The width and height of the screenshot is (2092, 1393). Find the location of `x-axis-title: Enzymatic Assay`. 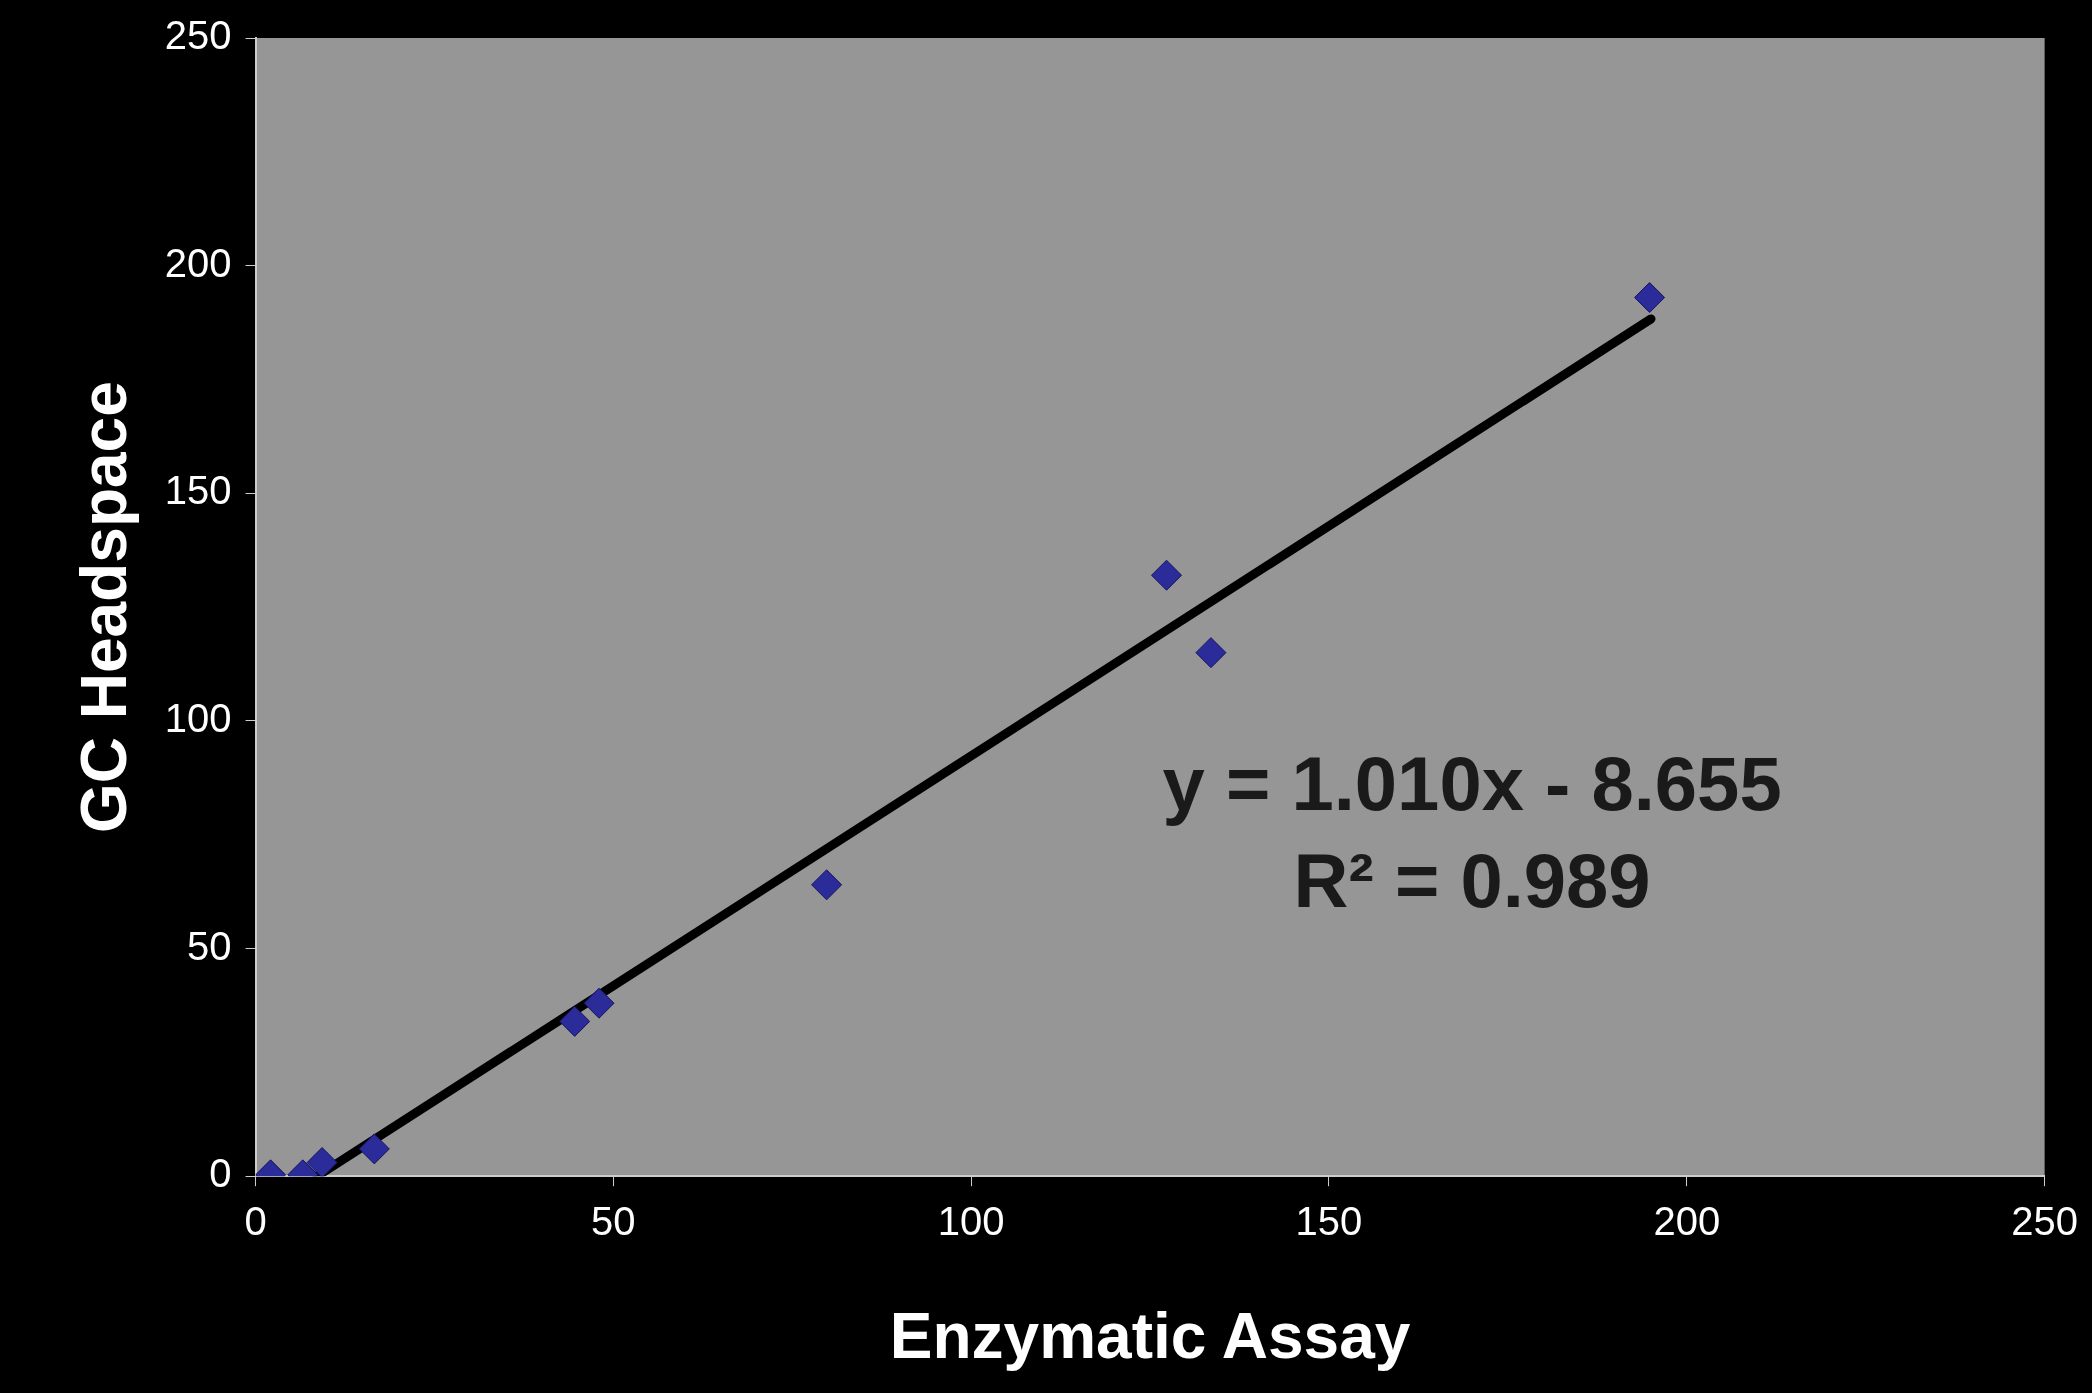

x-axis-title: Enzymatic Assay is located at coordinates (1150, 1336).